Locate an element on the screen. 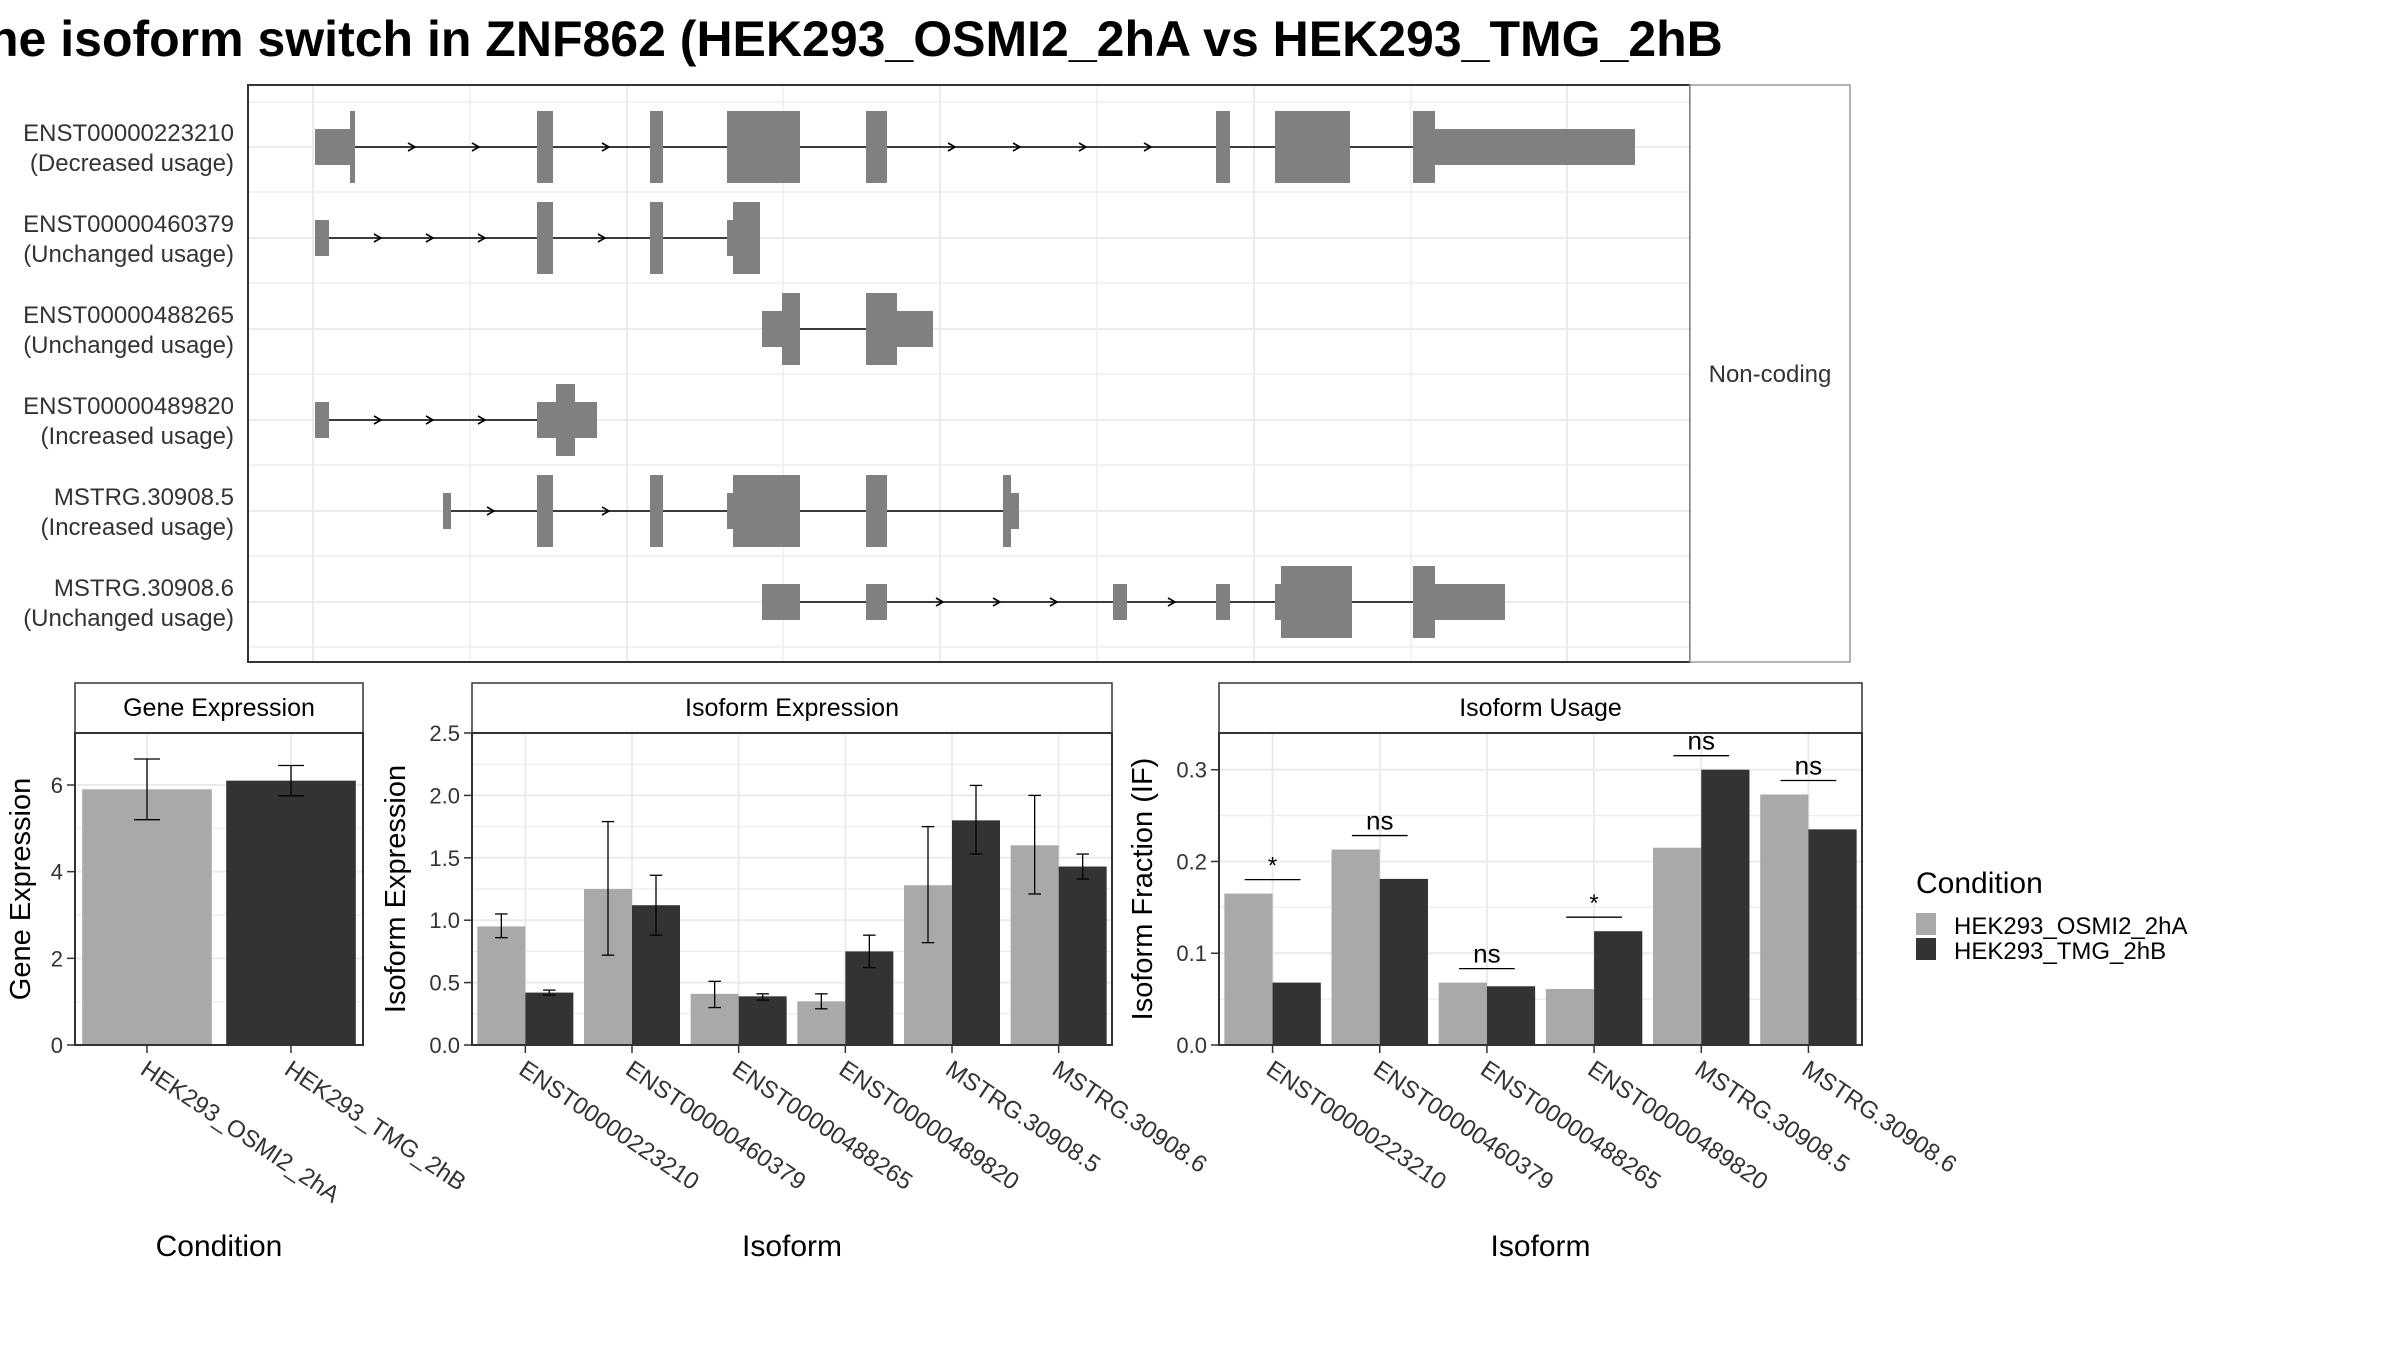 The width and height of the screenshot is (2400, 1350). legend-swatch-osmi2 is located at coordinates (1926, 924).